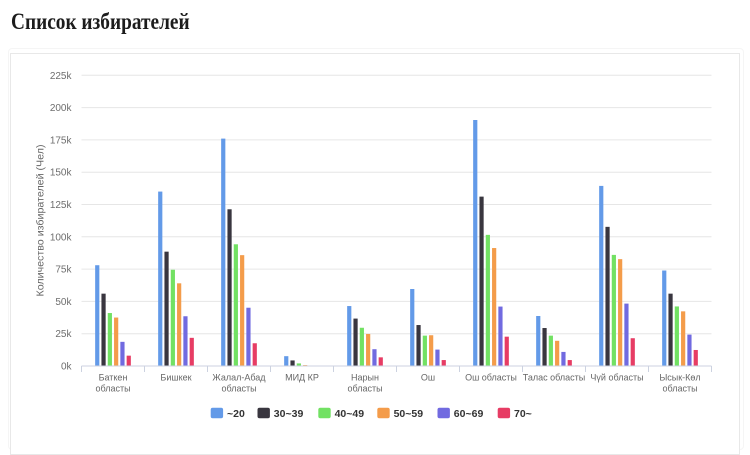 The width and height of the screenshot is (750, 455). Describe the element at coordinates (679, 378) in the screenshot. I see `svg-text: Ысык-Көл` at that location.